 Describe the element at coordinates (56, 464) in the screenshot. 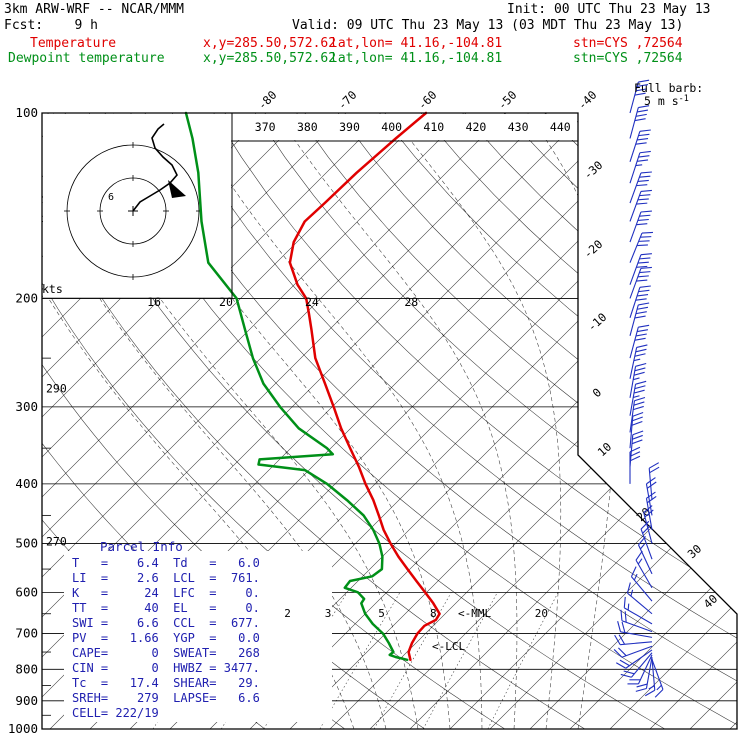

I see `dry-adiabat-labels: 290 270` at that location.